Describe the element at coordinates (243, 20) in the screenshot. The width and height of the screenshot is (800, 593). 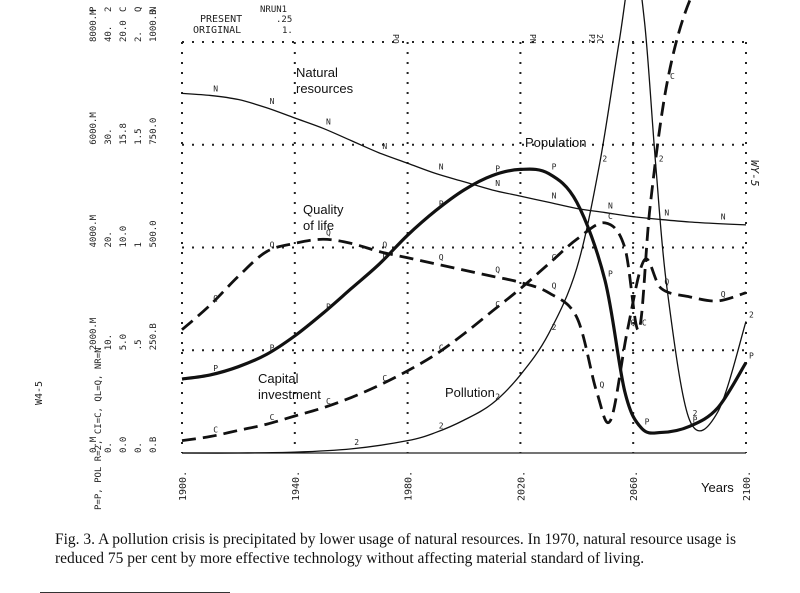
I see `run-header: NRUN1 PRESENT .25 ORIGINAL 1.` at that location.